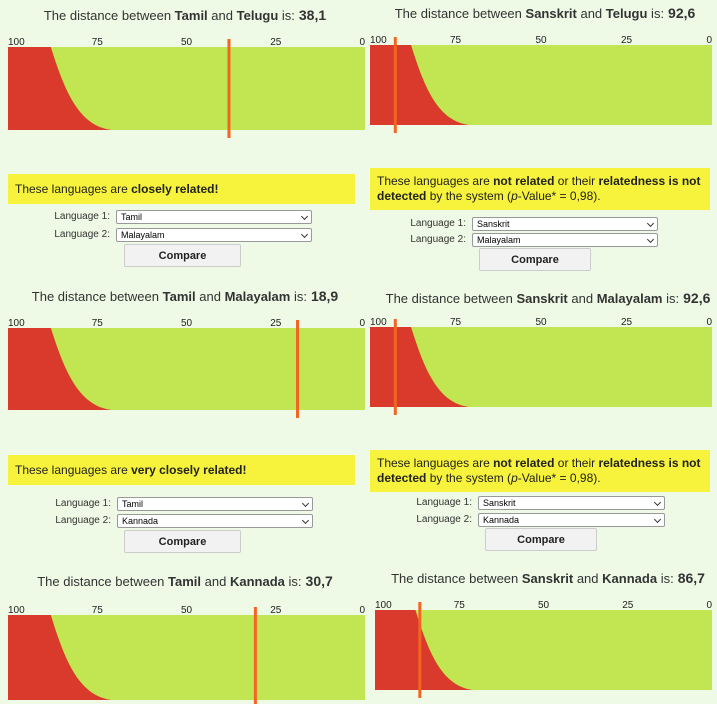  Describe the element at coordinates (324, 296) in the screenshot. I see `distance-value: 18,9` at that location.